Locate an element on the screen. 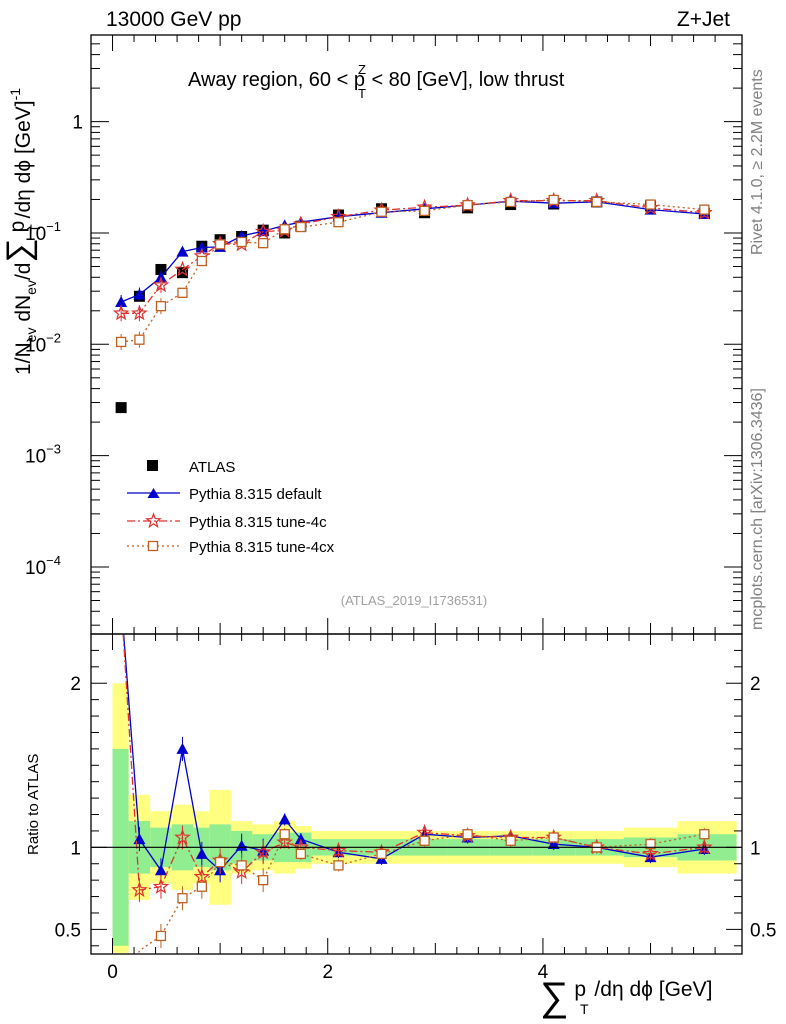 This screenshot has height=1024, width=786. rivet-label: Rivet 4.1.0, ≥ 2.2M events is located at coordinates (757, 162).